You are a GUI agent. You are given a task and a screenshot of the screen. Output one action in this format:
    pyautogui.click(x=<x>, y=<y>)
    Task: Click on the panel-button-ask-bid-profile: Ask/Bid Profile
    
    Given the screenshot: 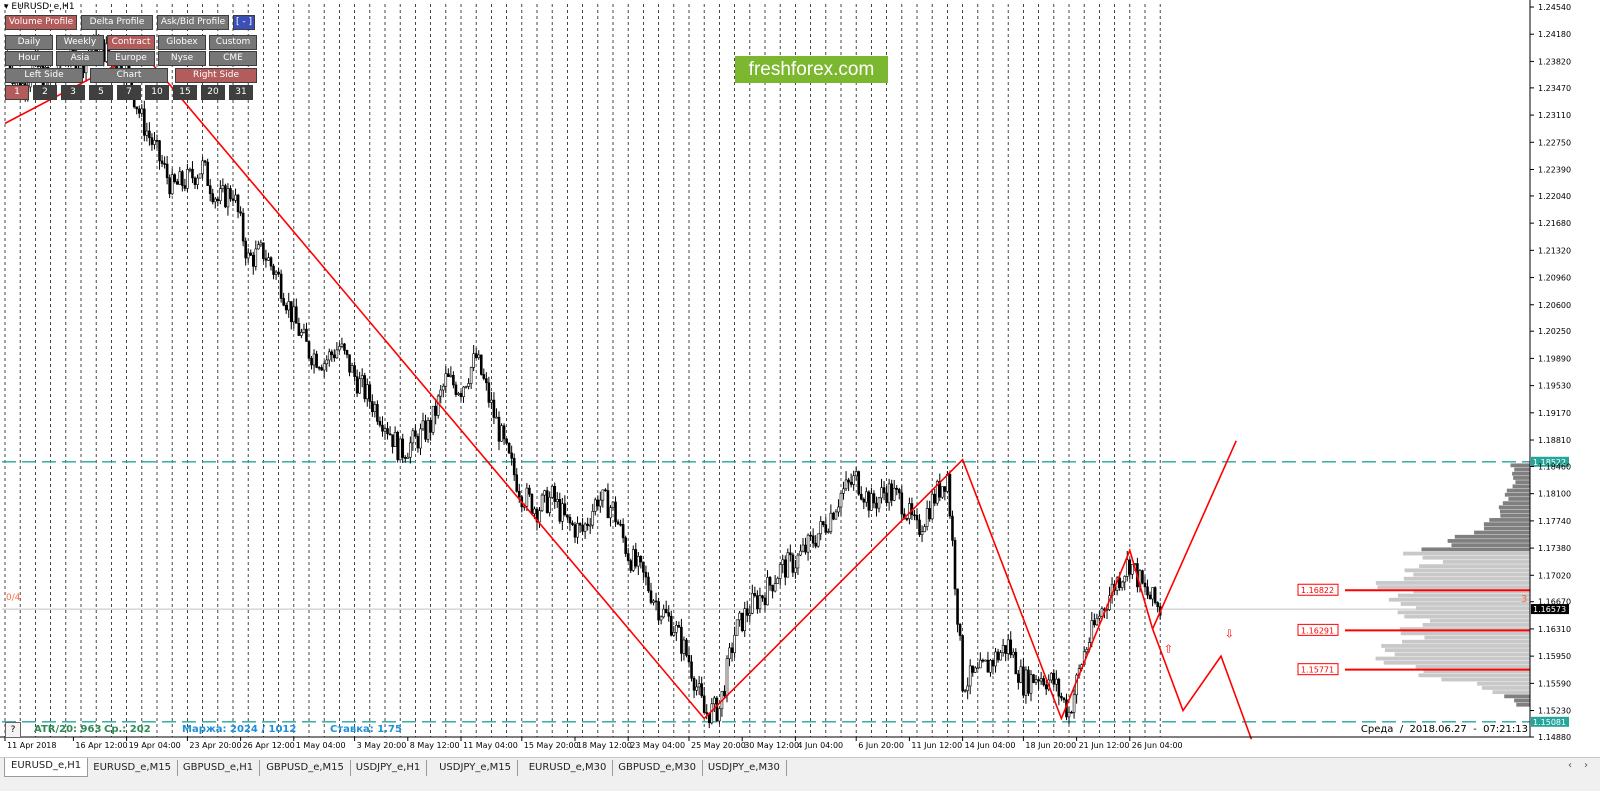 What is the action you would take?
    pyautogui.click(x=193, y=22)
    